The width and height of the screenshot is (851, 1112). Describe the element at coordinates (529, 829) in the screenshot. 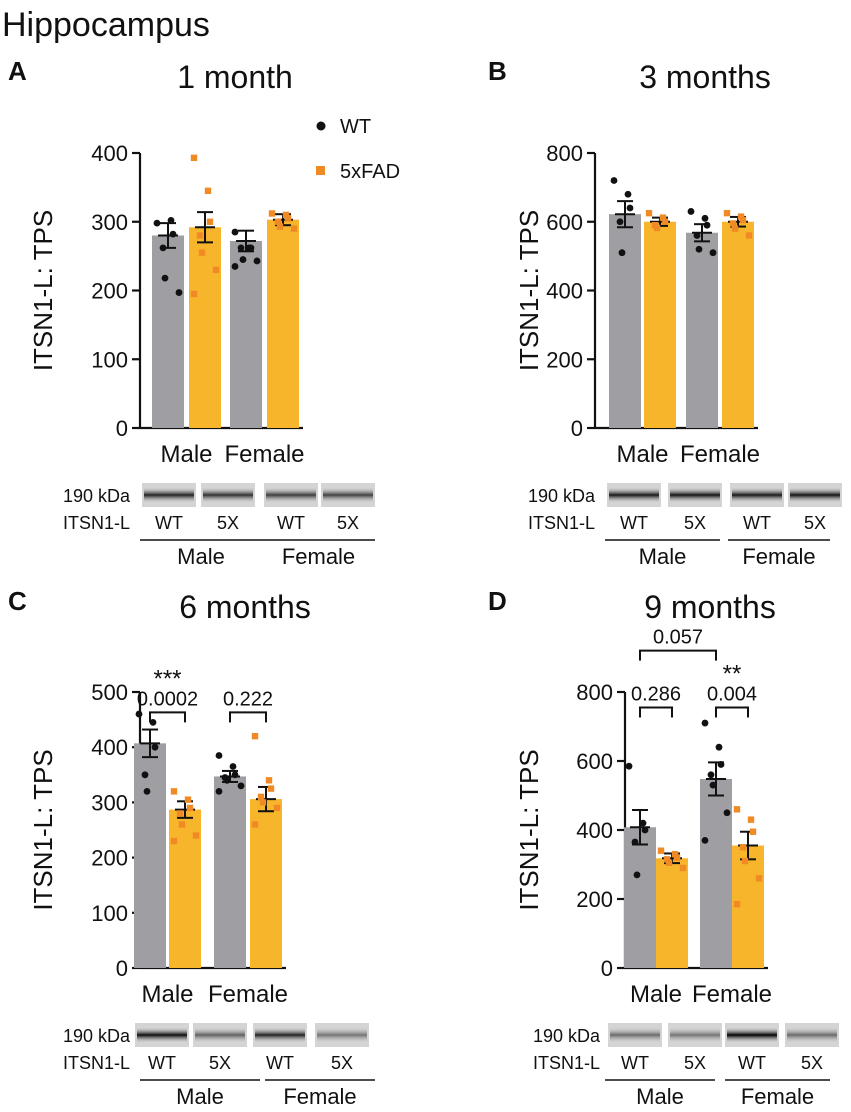

I see `y-axis-label: ITSN1-L: TPS` at that location.